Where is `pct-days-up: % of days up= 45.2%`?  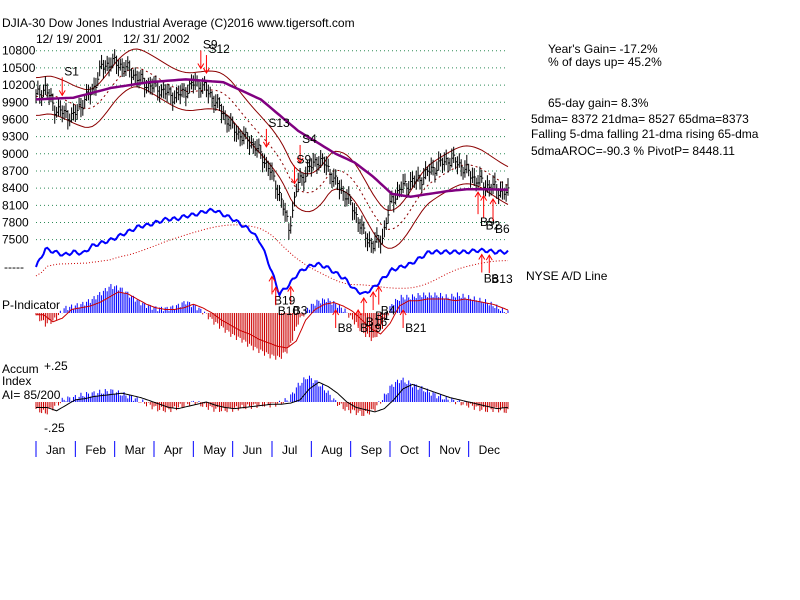 pct-days-up: % of days up= 45.2% is located at coordinates (605, 62).